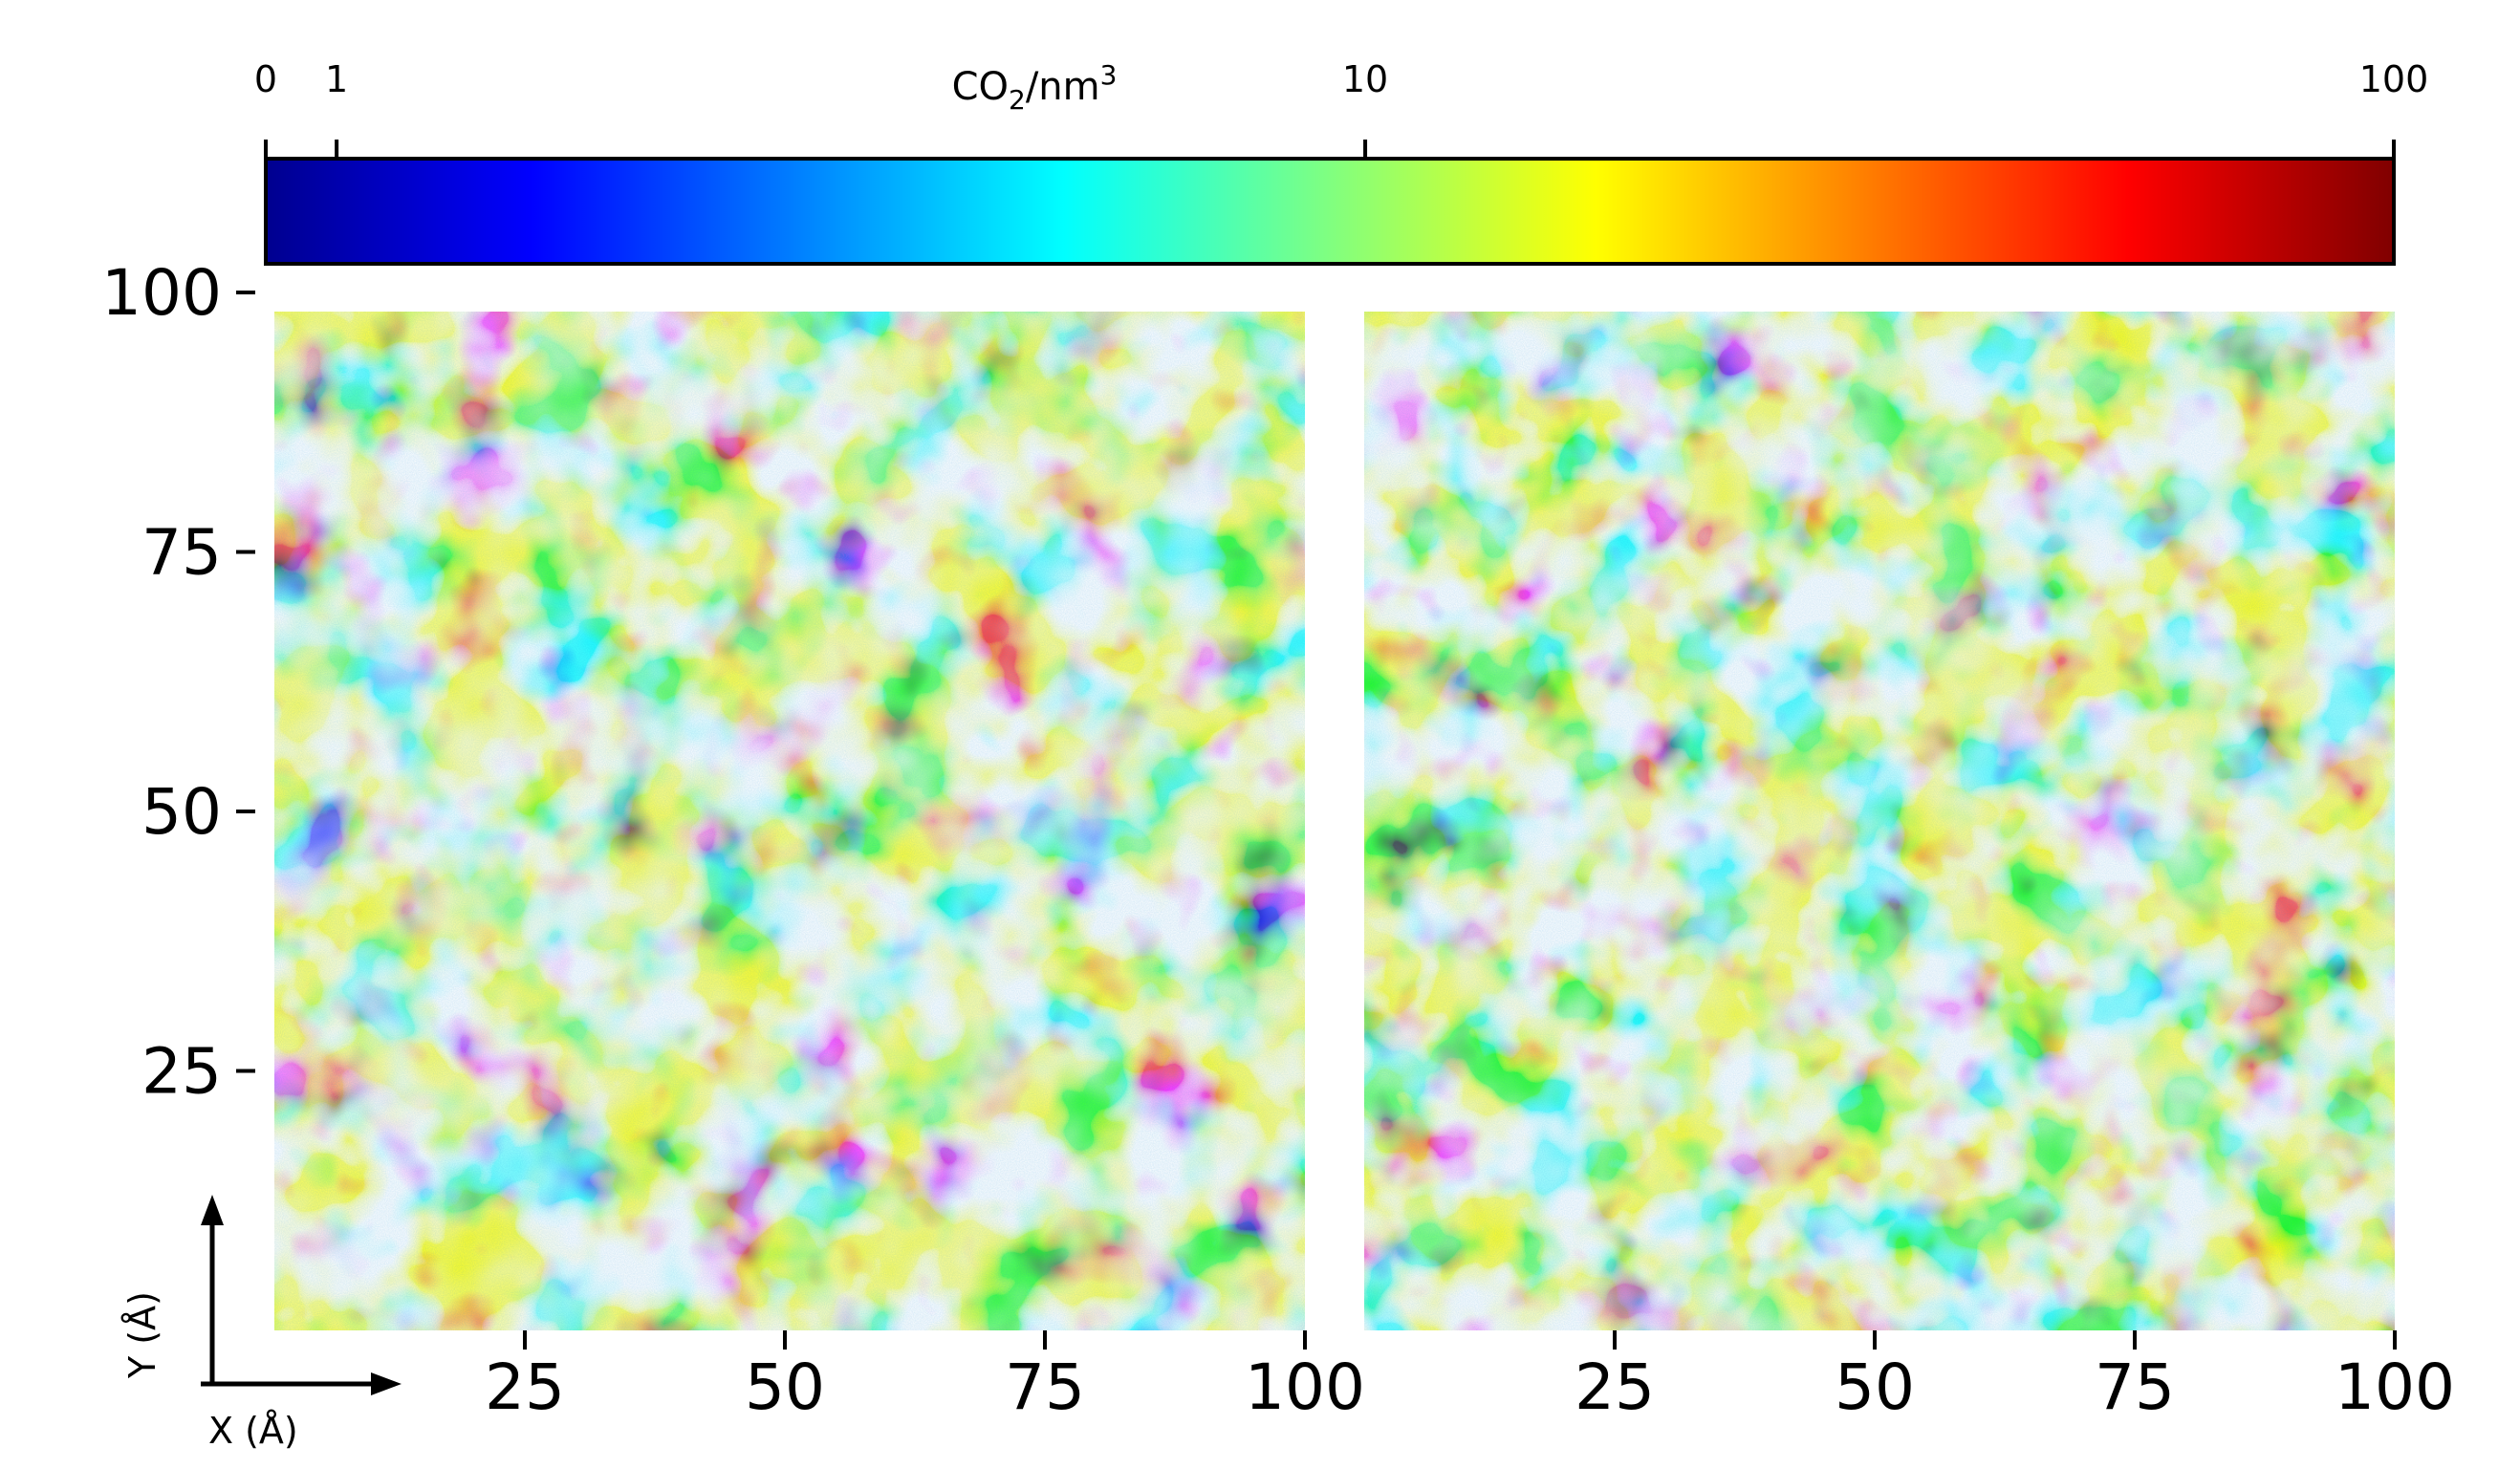 The height and width of the screenshot is (1469, 2520). Describe the element at coordinates (266, 79) in the screenshot. I see `colorbar-tick-label: 0` at that location.